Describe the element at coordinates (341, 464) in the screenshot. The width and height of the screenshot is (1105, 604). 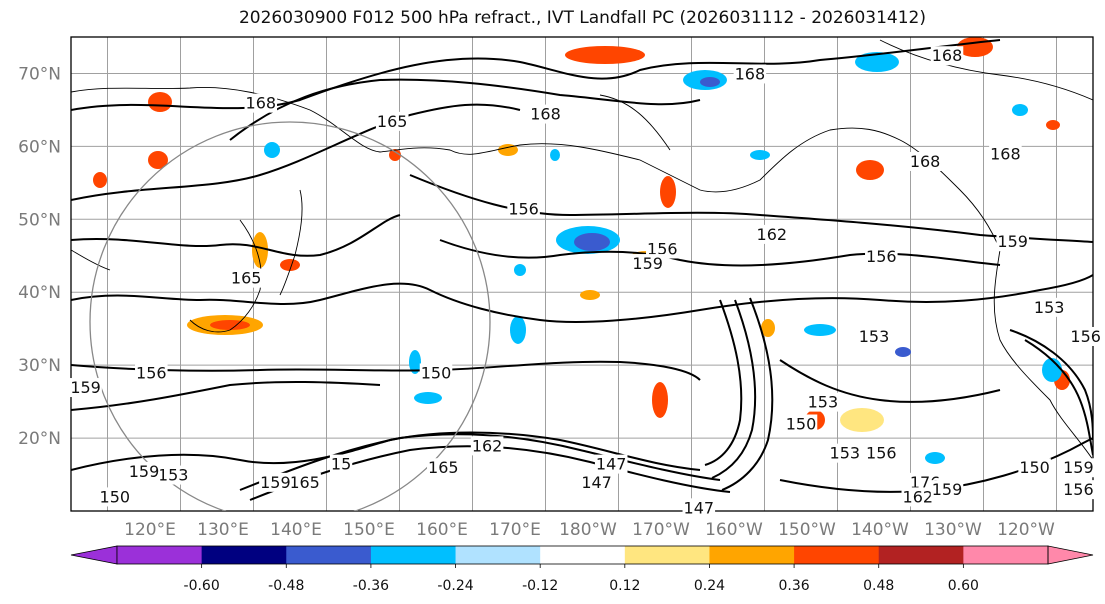
I see `contour-label: 15` at that location.